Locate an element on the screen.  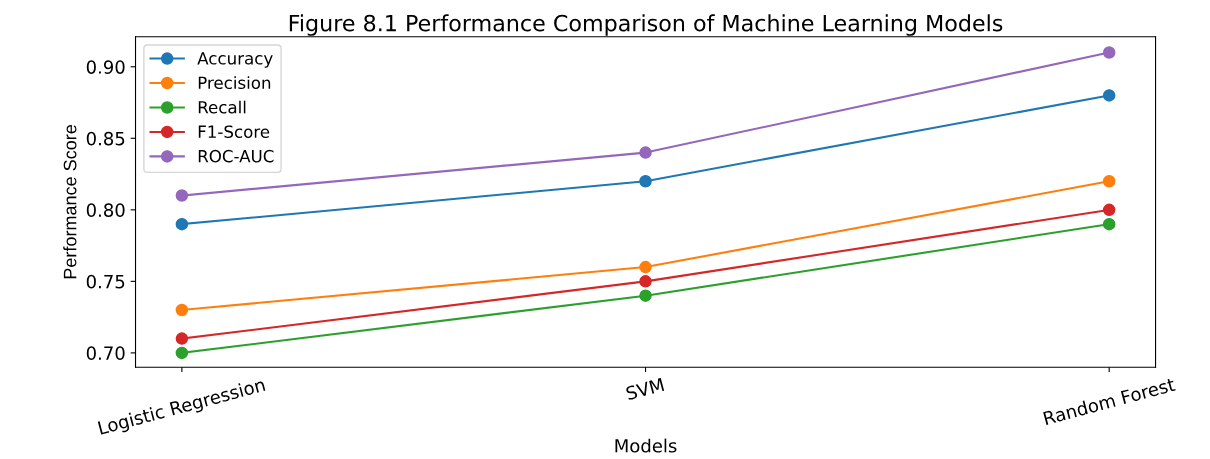
y-tick-label: 0.75 is located at coordinates (105, 281).